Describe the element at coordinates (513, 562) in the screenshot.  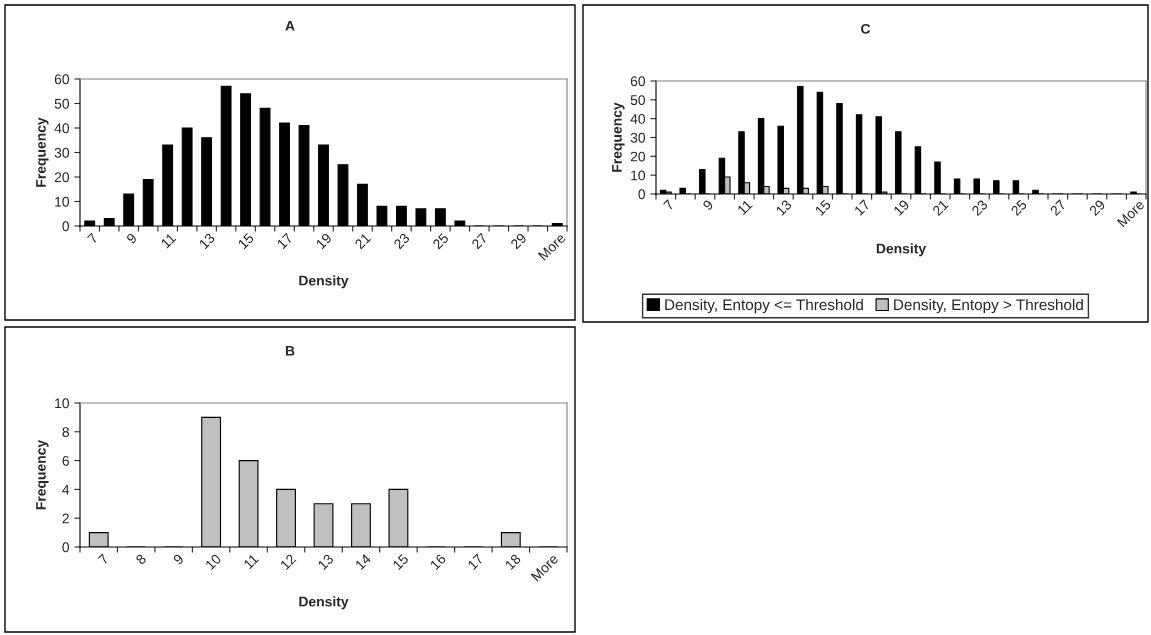
I see `x-tick-label: 18` at that location.